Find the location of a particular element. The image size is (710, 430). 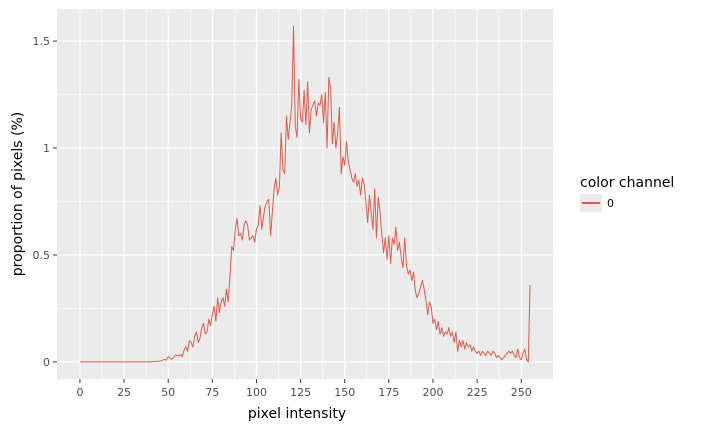

legend-label: 0 is located at coordinates (610, 203).